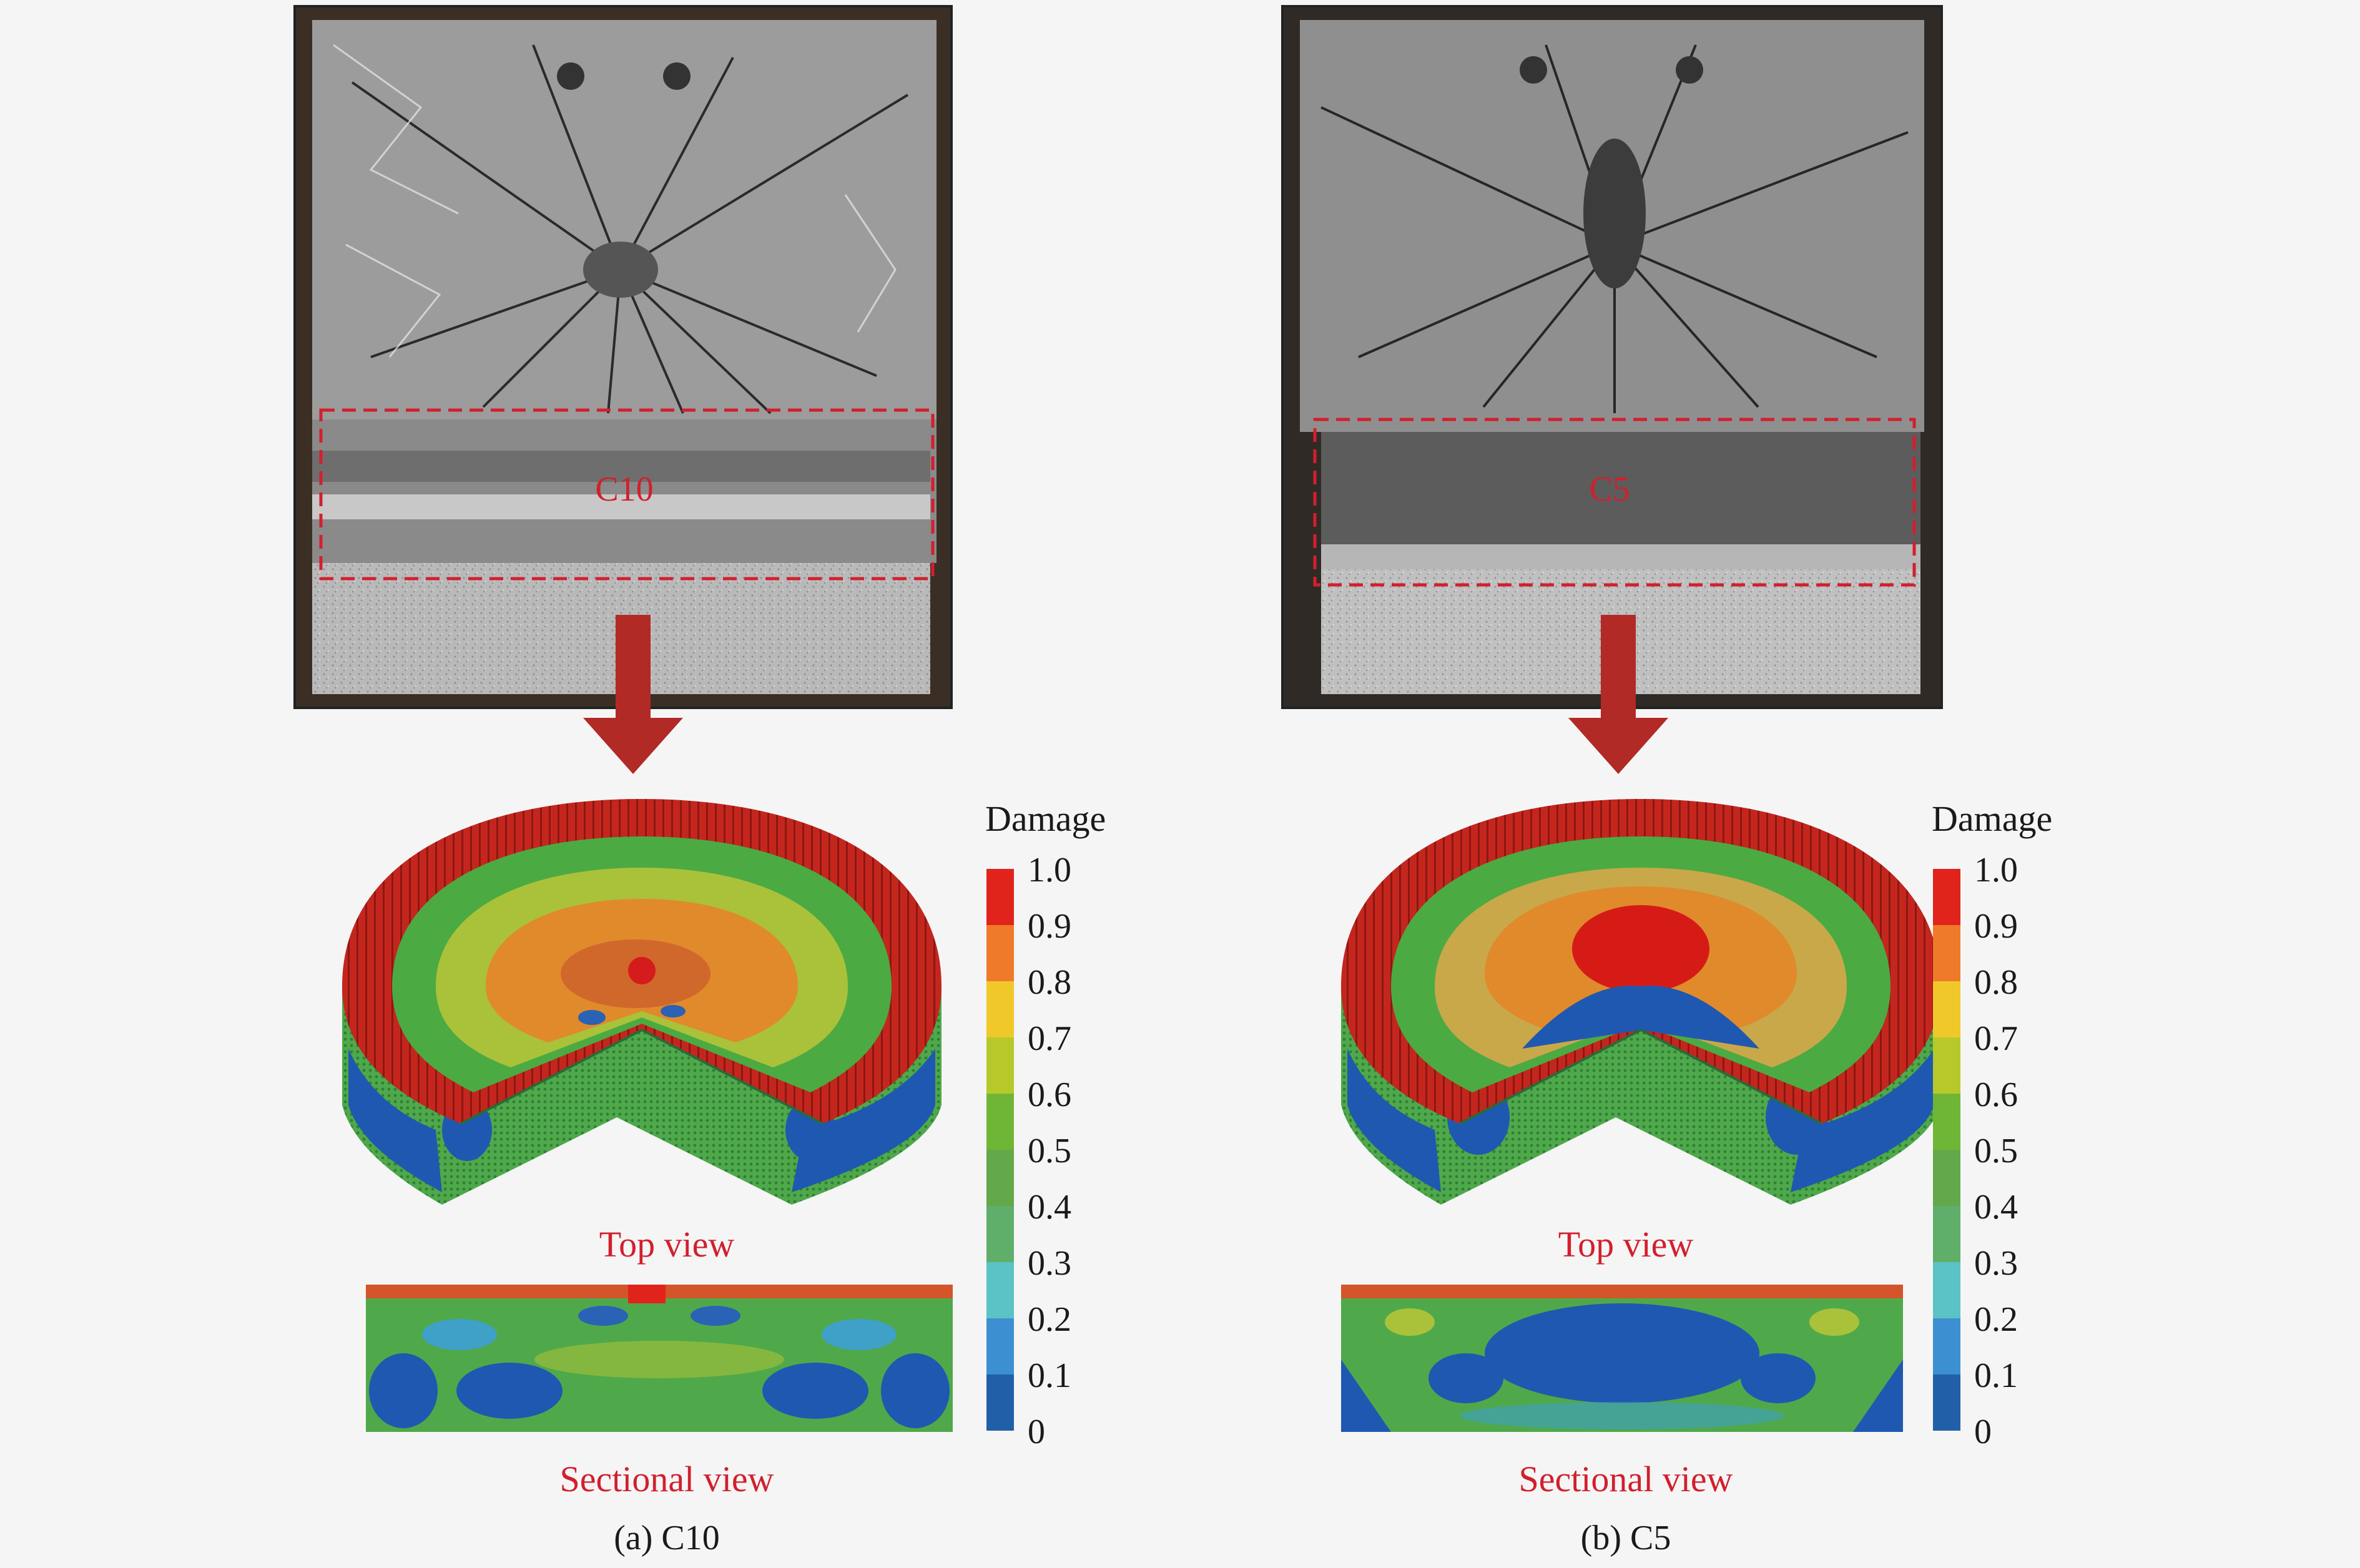  Describe the element at coordinates (623, 357) in the screenshot. I see `specimen-photo-c10` at that location.